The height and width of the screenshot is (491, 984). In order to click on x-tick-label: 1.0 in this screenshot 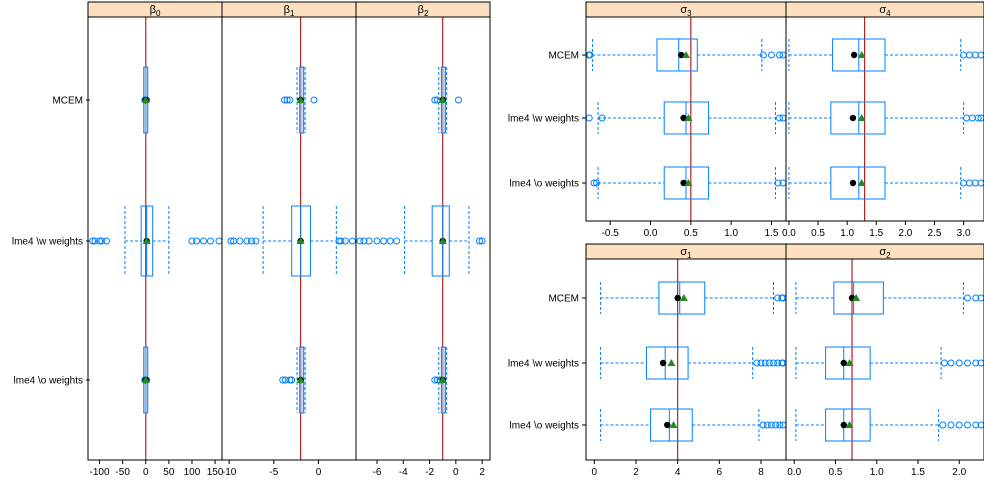, I will do `click(847, 233)`.